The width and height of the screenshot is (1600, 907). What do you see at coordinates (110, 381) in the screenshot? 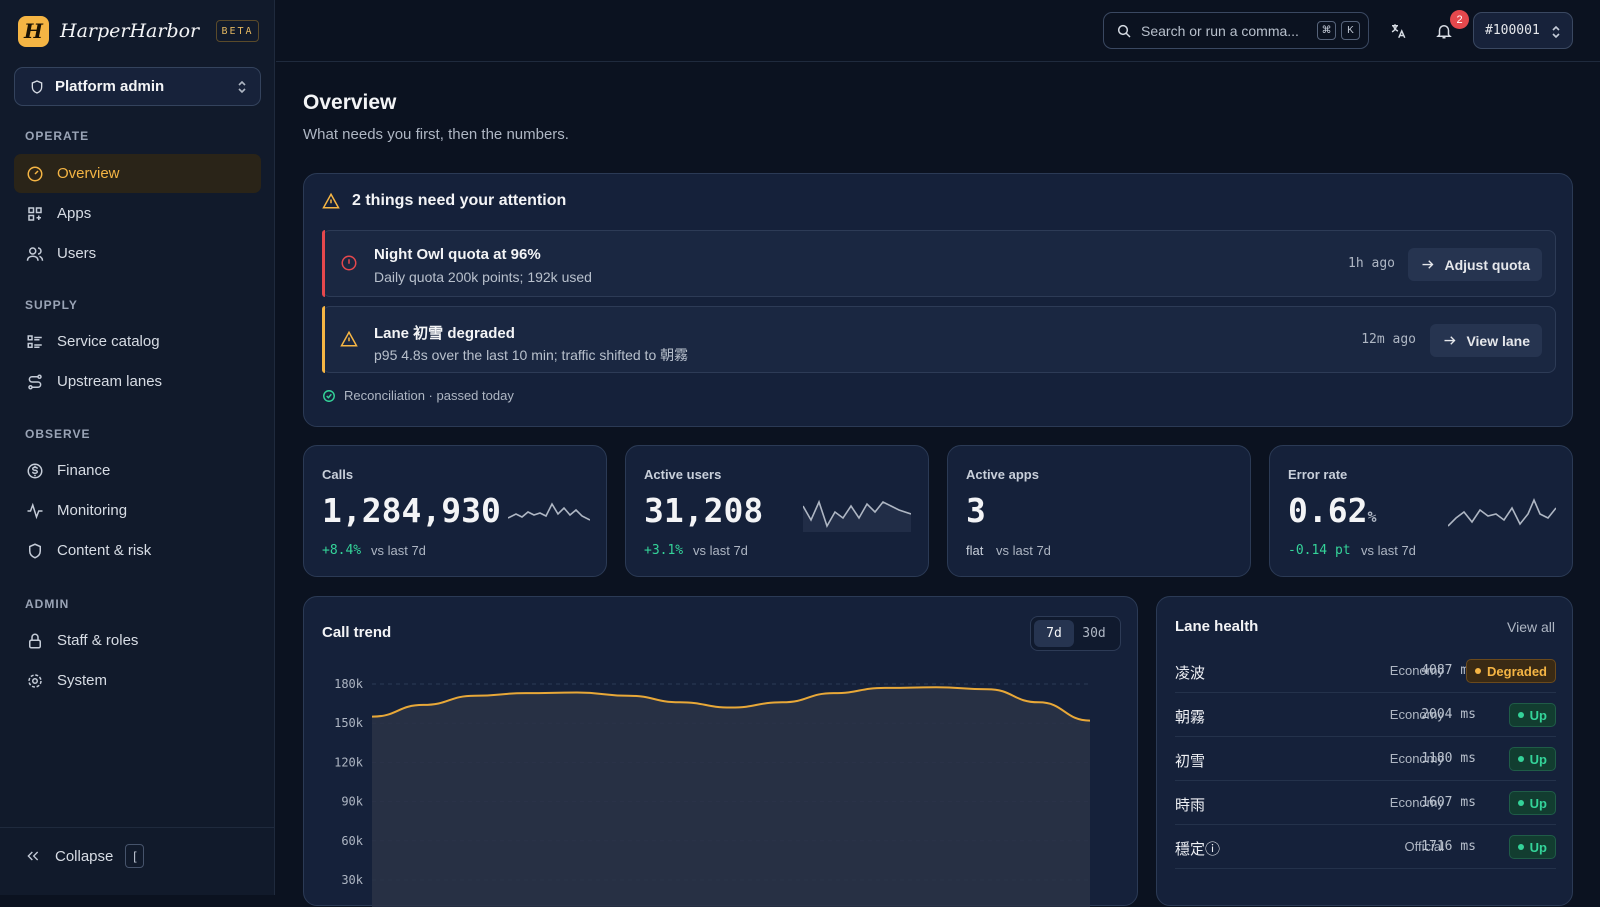
I see `sidebar-item-label: Upstream lanes` at bounding box center [110, 381].